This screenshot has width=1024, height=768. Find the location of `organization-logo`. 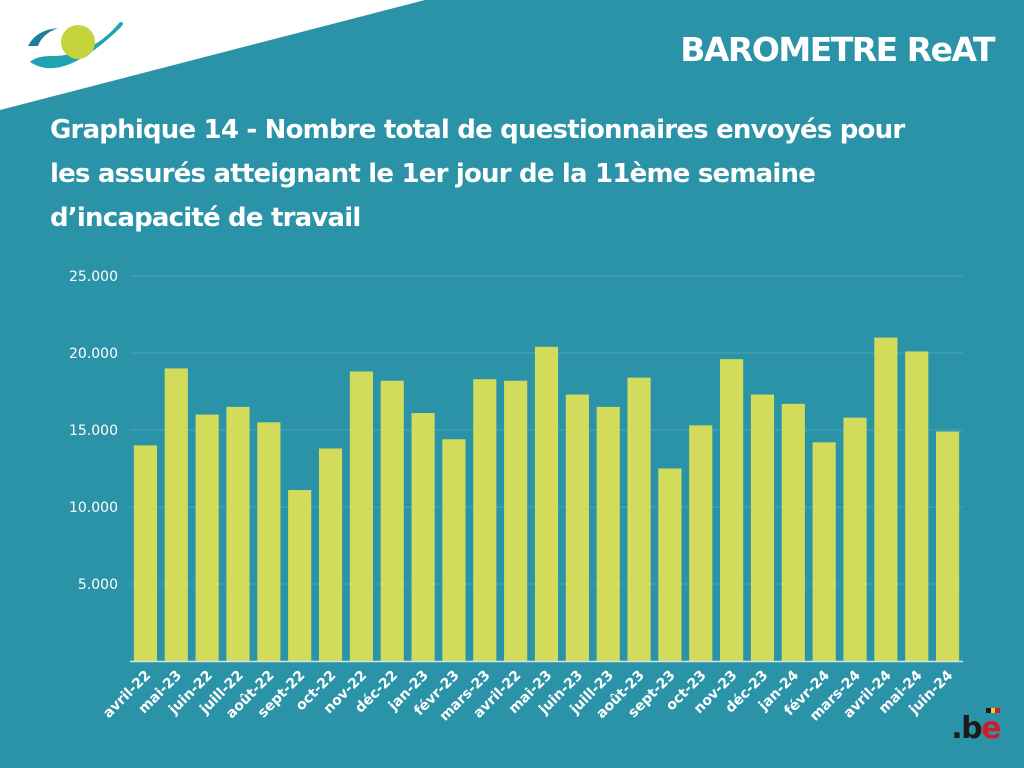

organization-logo is located at coordinates (75, 45).